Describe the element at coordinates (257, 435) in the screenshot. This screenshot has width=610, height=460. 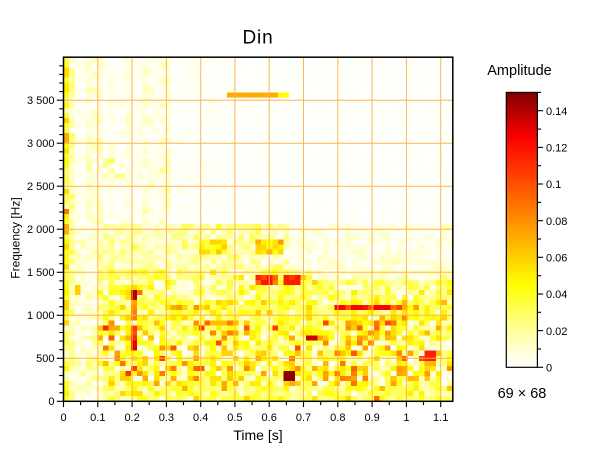
I see `svg-text: Time [s]` at that location.